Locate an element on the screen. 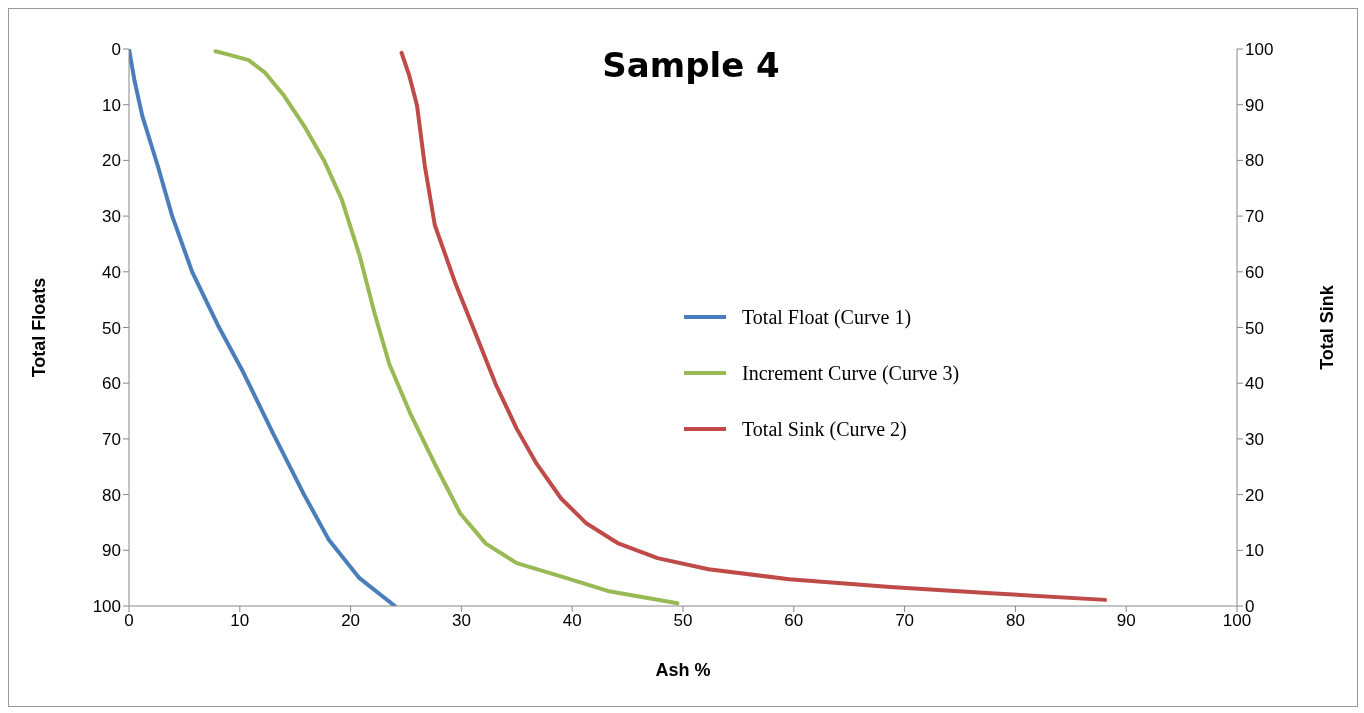  x-tick-label: 60 is located at coordinates (794, 621).